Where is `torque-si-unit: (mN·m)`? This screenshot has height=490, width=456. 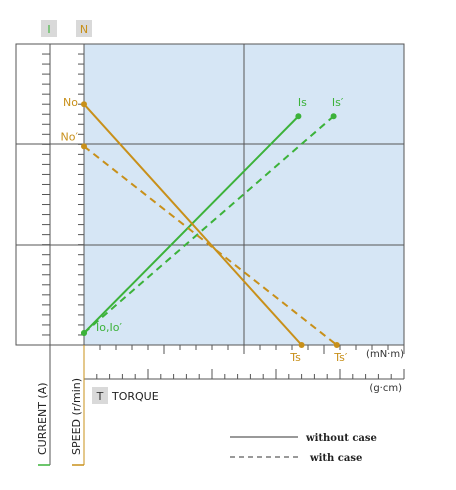 torque-si-unit: (mN·m) is located at coordinates (385, 354).